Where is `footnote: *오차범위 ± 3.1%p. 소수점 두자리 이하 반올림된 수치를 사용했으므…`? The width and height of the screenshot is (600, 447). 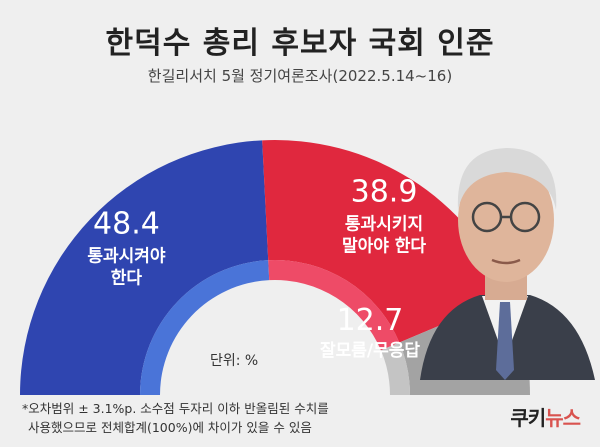
footnote: *오차범위 ± 3.1%p. 소수점 두자리 이하 반올림된 수치를 사용했으므… is located at coordinates (175, 418).